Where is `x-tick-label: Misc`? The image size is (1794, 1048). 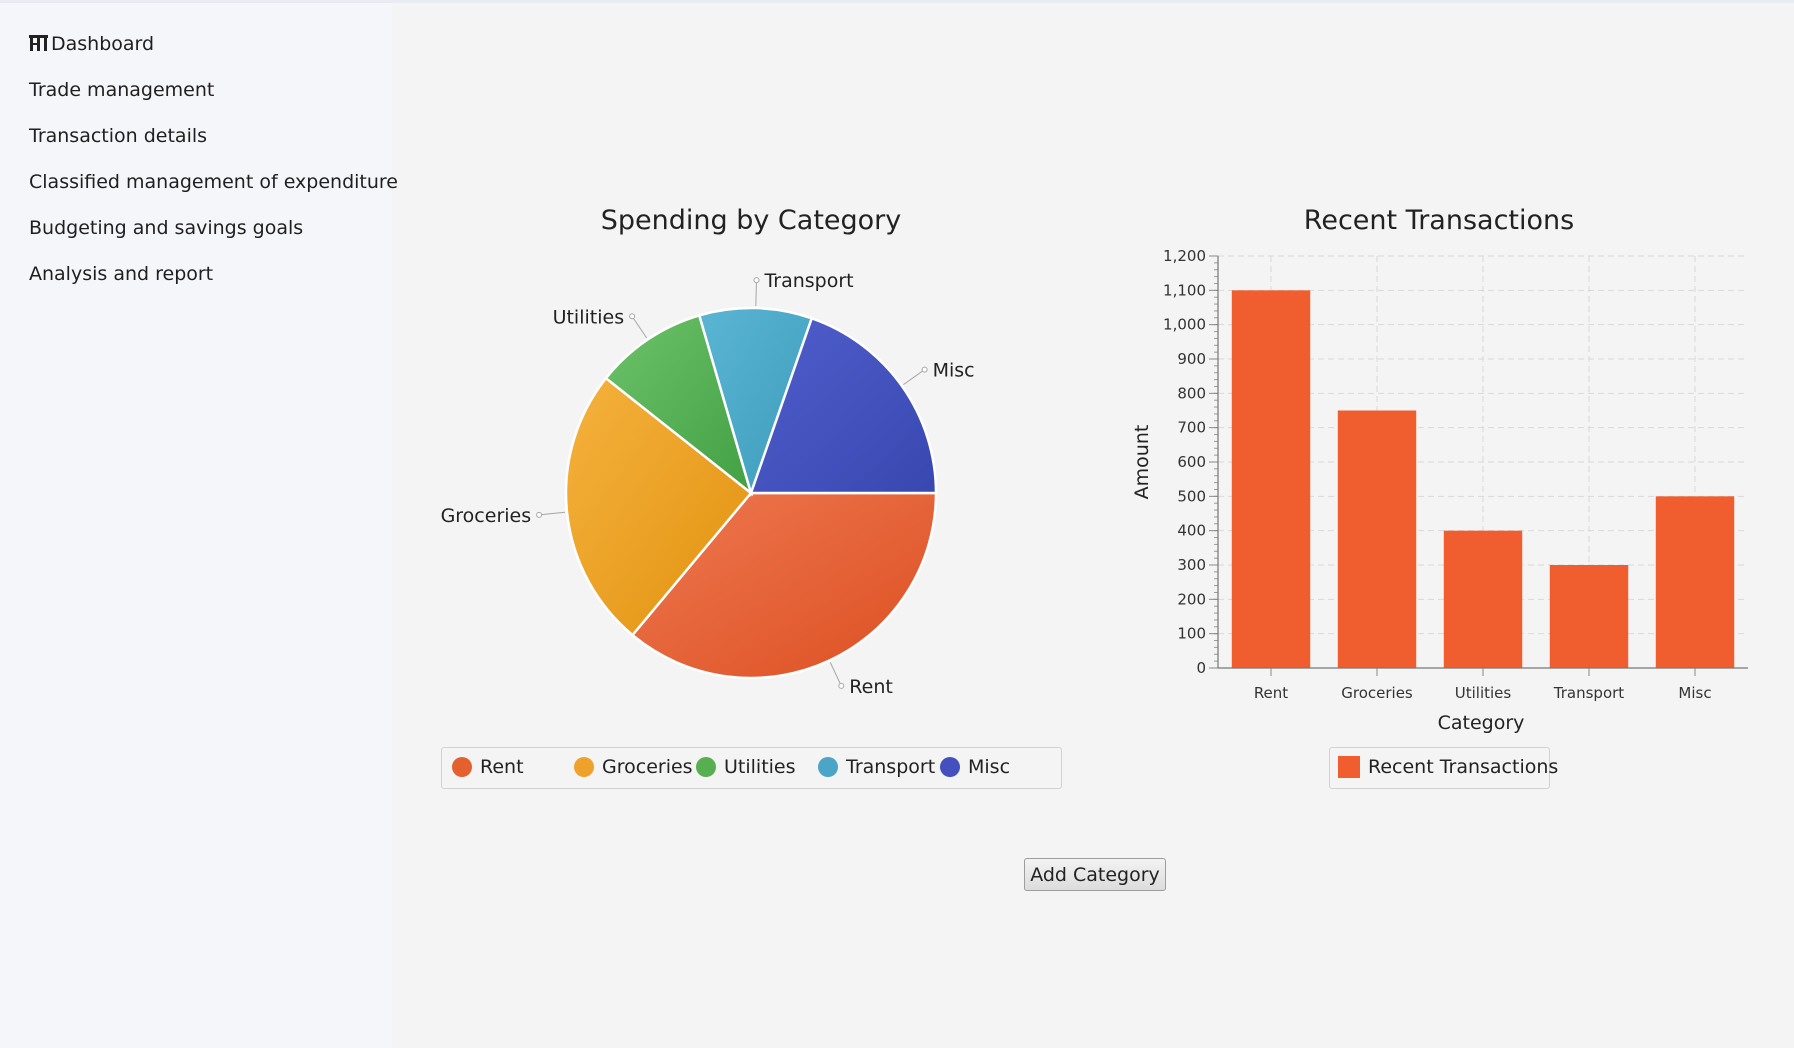
x-tick-label: Misc is located at coordinates (1694, 693).